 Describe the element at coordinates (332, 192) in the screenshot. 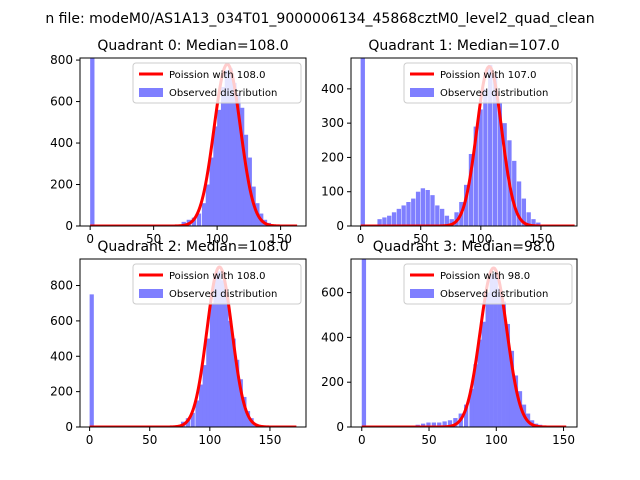

I see `y-tick-label: 100` at that location.